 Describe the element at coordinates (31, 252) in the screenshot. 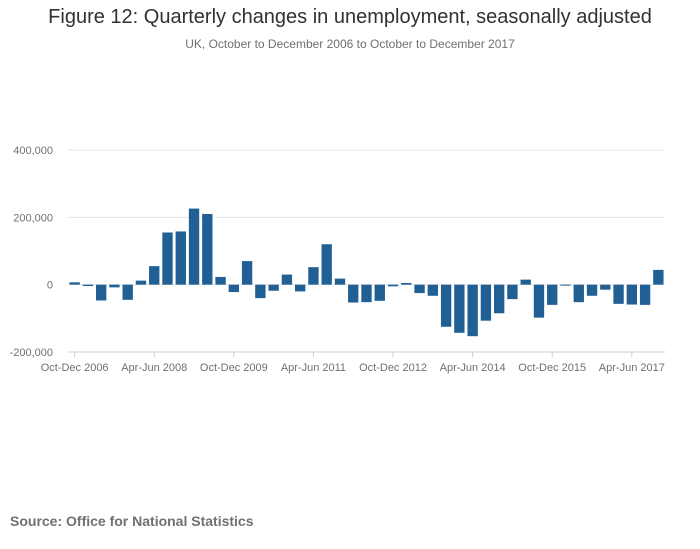

I see `y-axis-labels: -200,000 0 200,000 400,000` at that location.